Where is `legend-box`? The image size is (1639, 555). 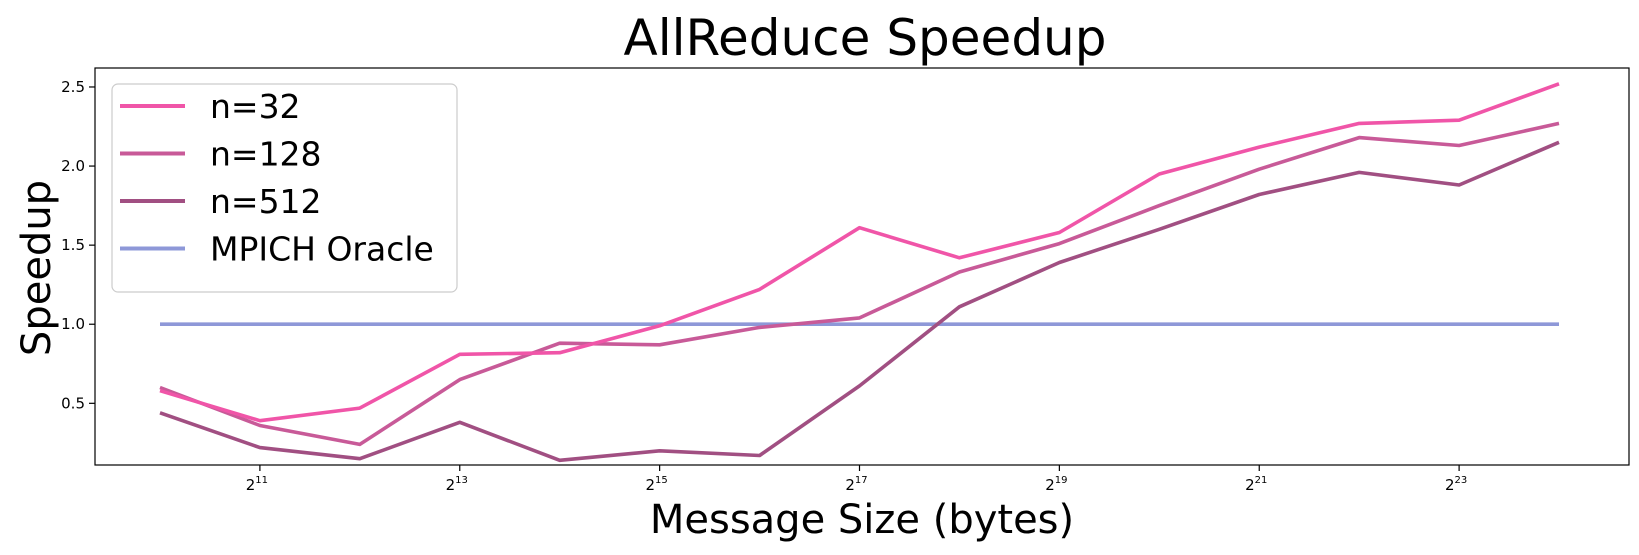 legend-box is located at coordinates (284, 188).